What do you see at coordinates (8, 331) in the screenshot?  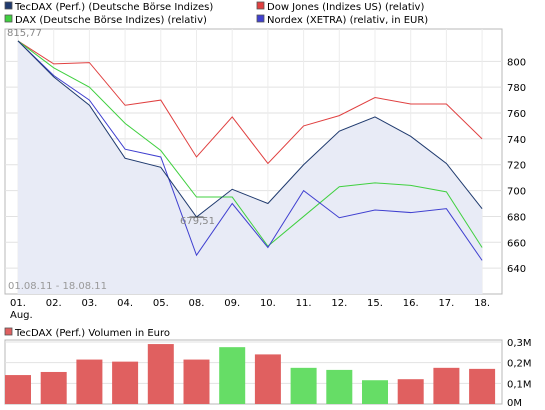 I see `volume-legend-swatch` at bounding box center [8, 331].